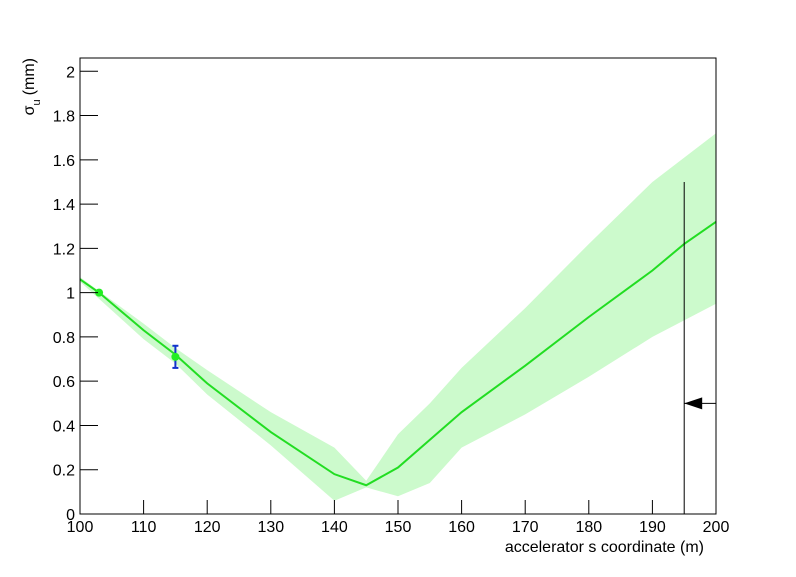 The height and width of the screenshot is (577, 796). I want to click on y-tick-label: 1, so click(70, 294).